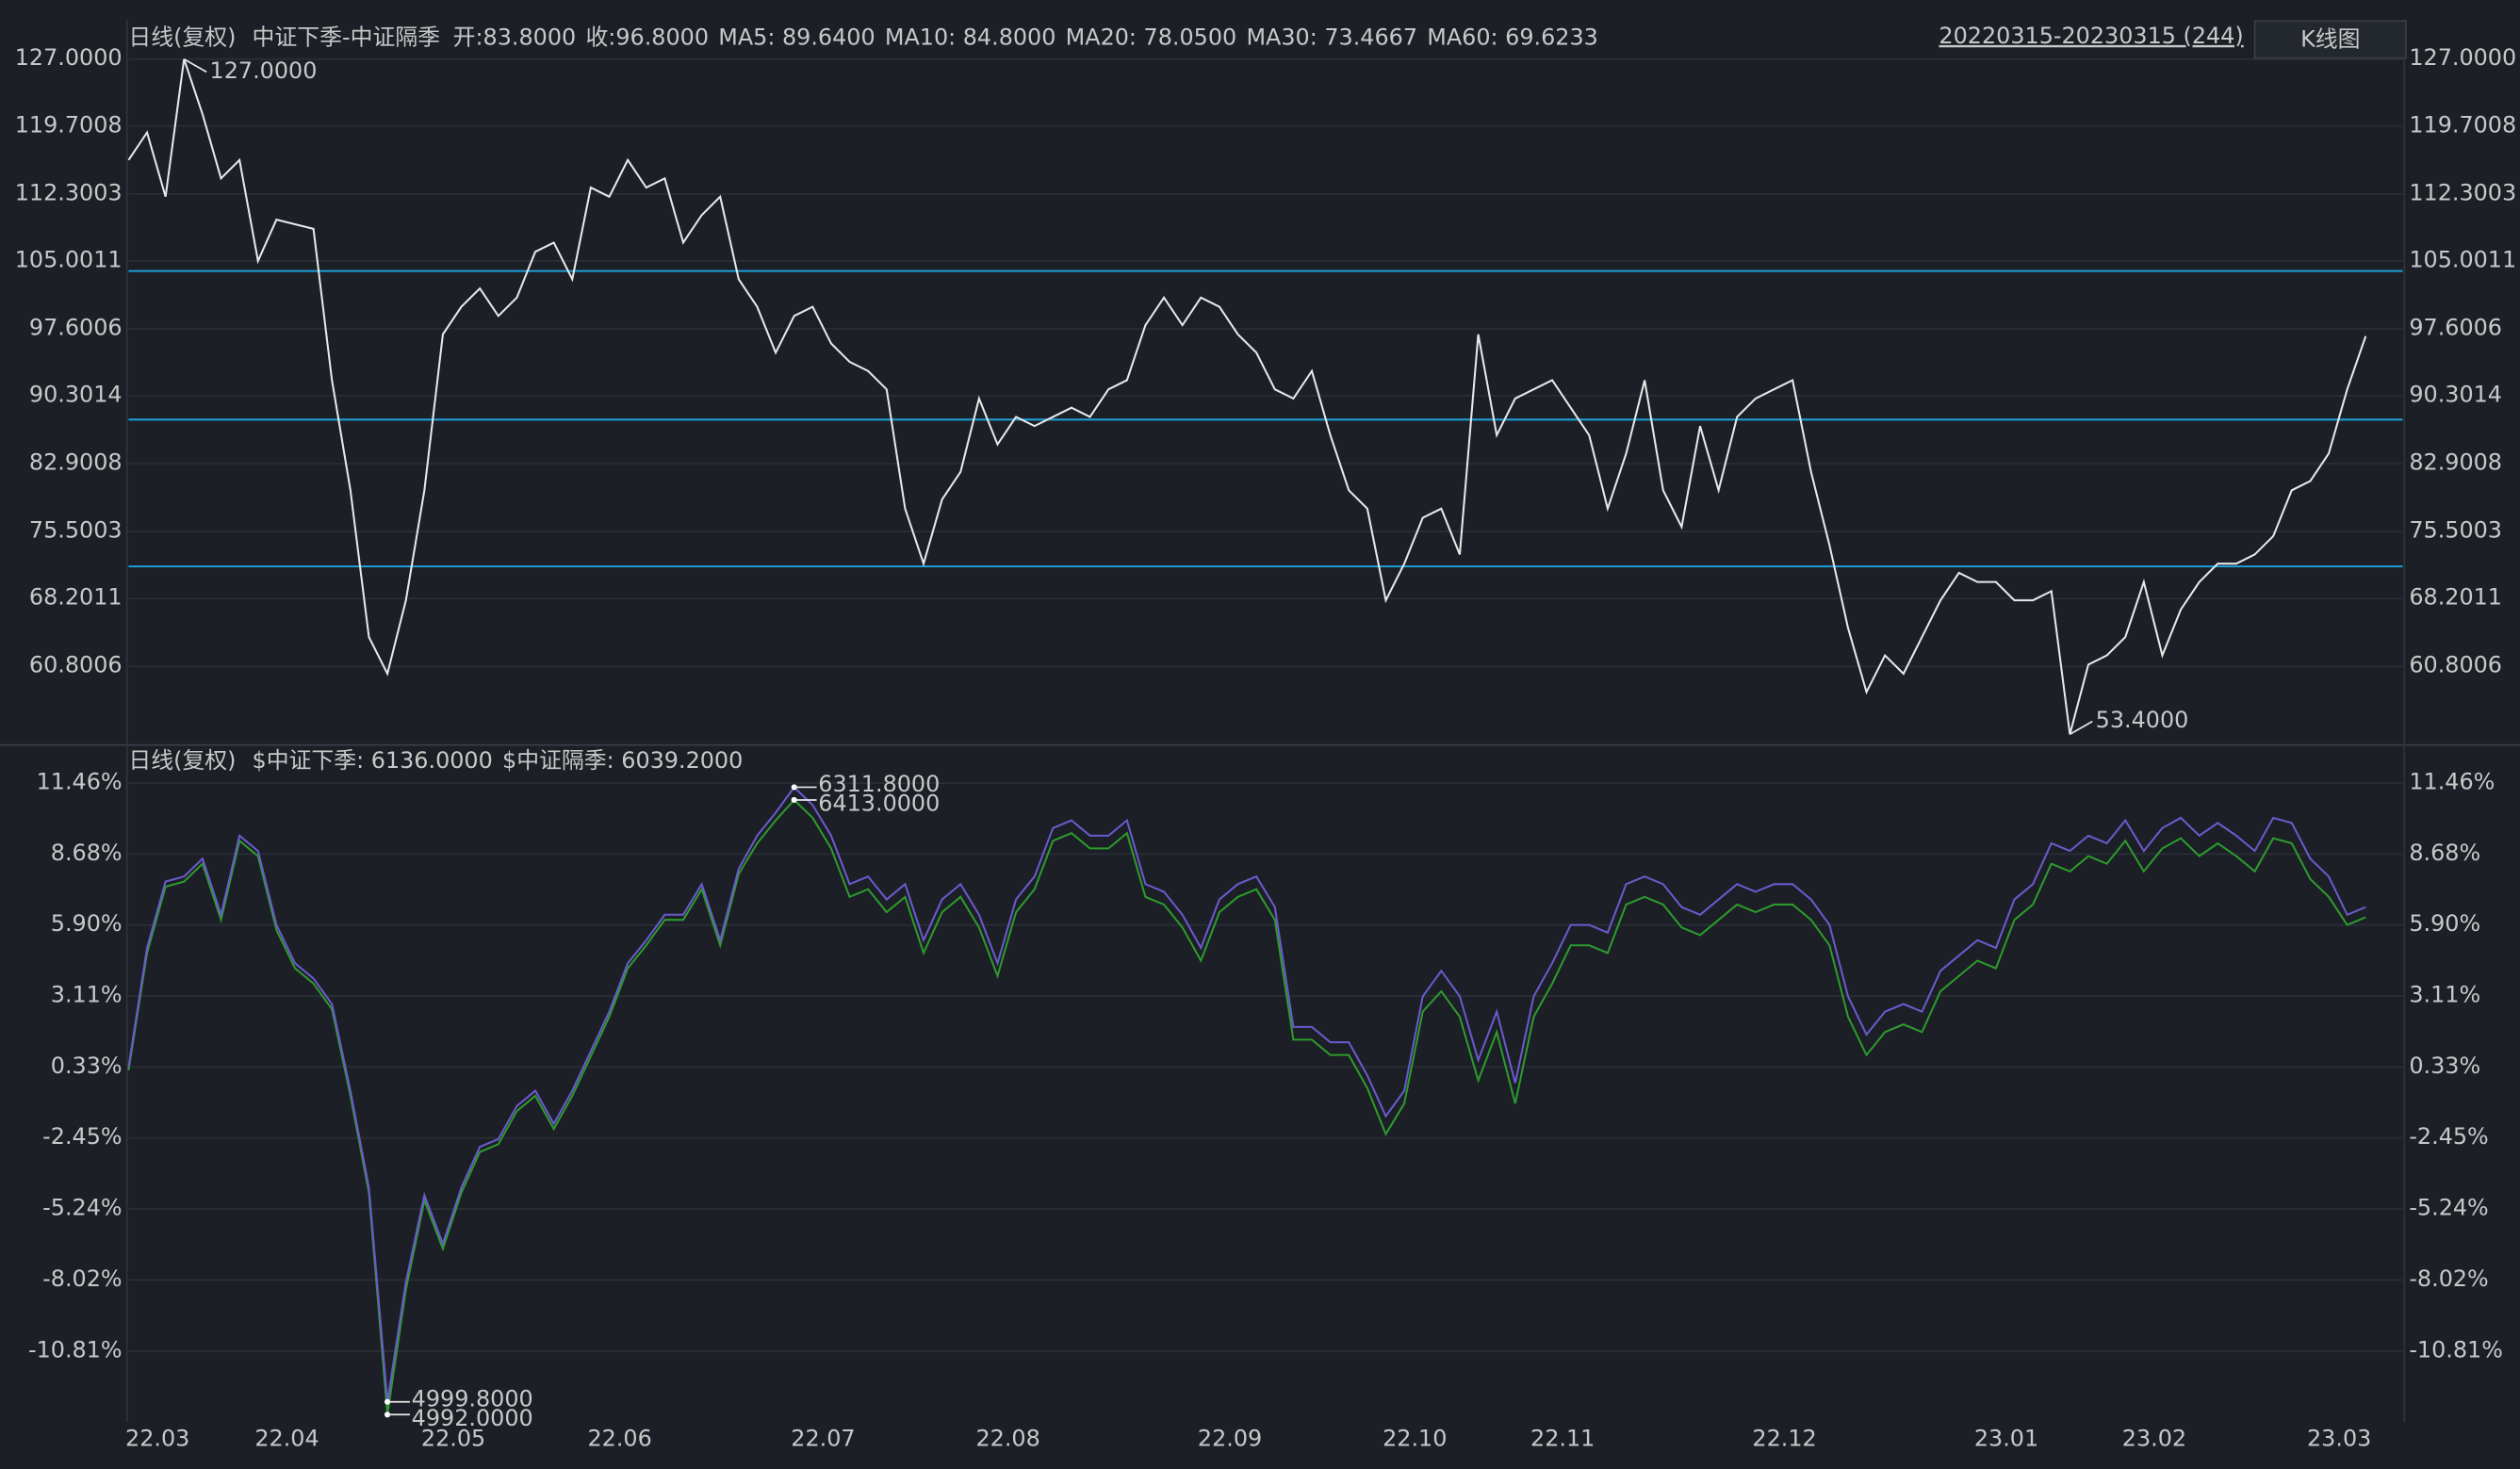 This screenshot has height=1469, width=2520. Describe the element at coordinates (2142, 720) in the screenshot. I see `value-label: 53.4000` at that location.